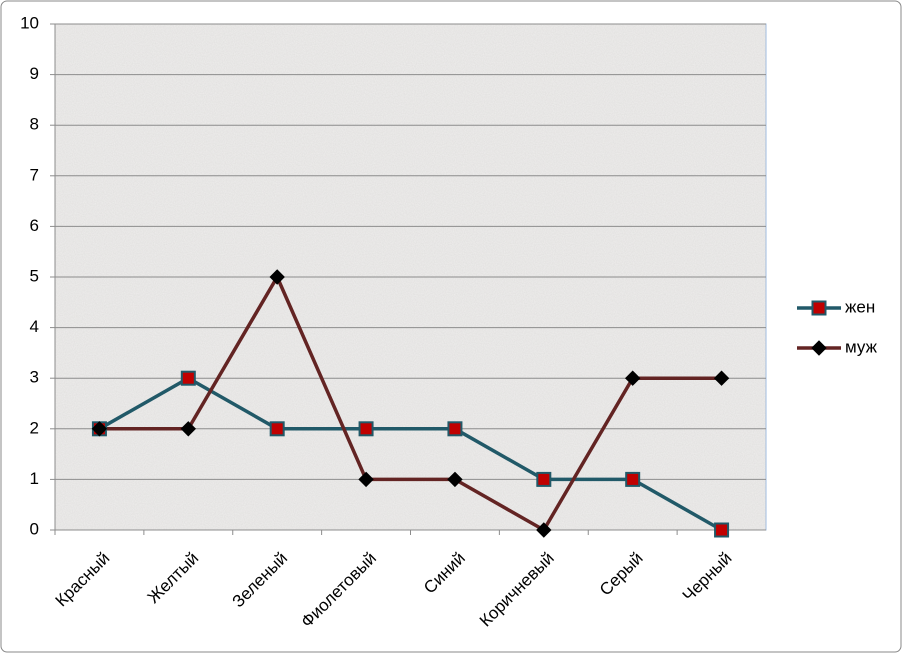 Image resolution: width=903 pixels, height=654 pixels. What do you see at coordinates (34, 275) in the screenshot?
I see `y-tick-label: 5` at bounding box center [34, 275].